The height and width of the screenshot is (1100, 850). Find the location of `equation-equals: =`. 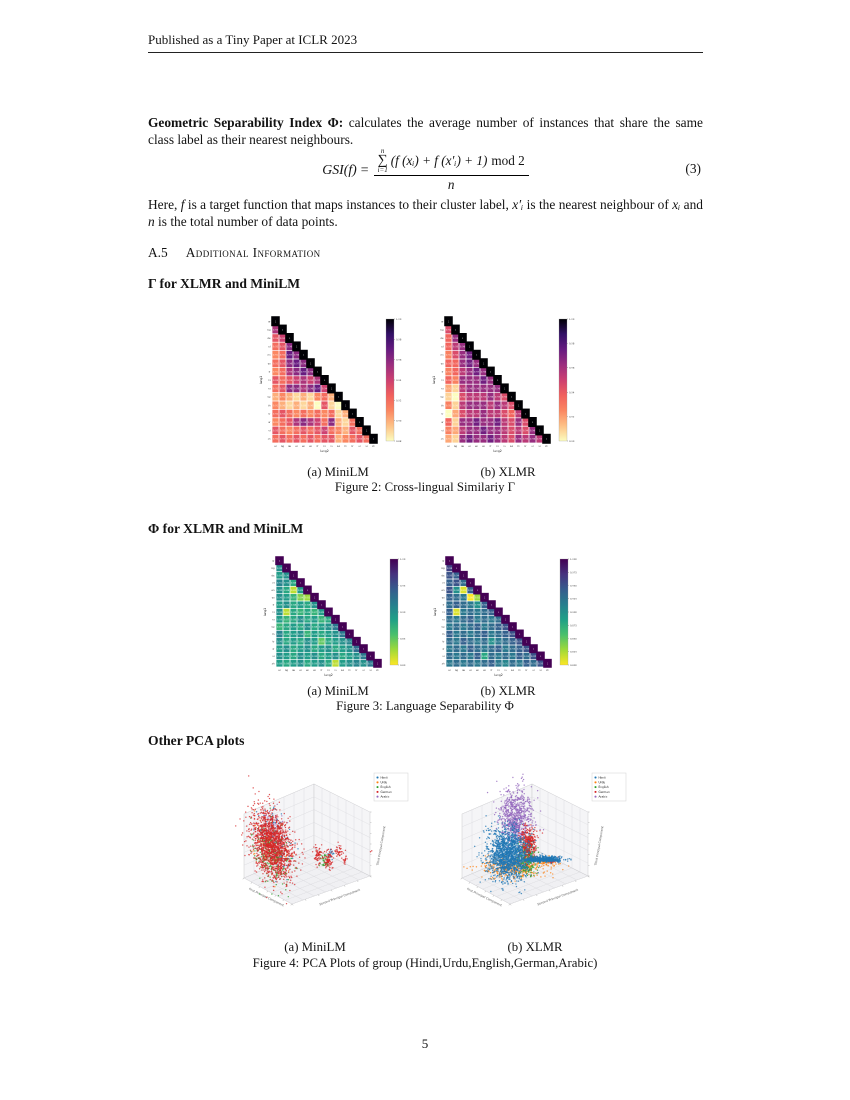

equation-equals: = is located at coordinates (364, 169).